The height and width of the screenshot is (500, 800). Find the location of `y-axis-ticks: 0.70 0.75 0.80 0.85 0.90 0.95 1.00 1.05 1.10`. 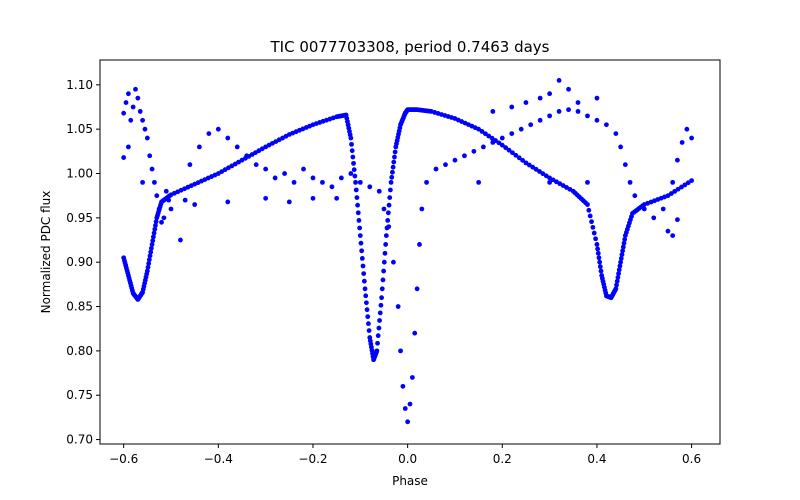

y-axis-ticks: 0.70 0.75 0.80 0.85 0.90 0.95 1.00 1.05 1.10 is located at coordinates (83, 262).